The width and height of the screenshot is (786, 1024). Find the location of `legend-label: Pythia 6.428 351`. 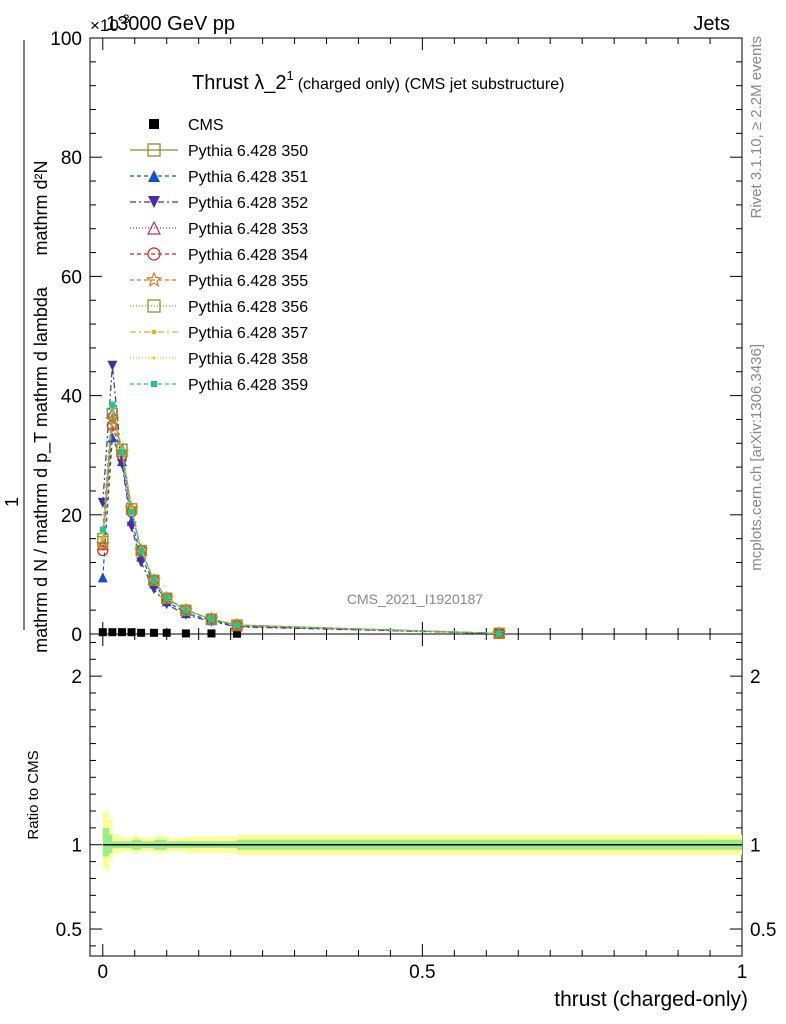

legend-label: Pythia 6.428 351 is located at coordinates (248, 177).